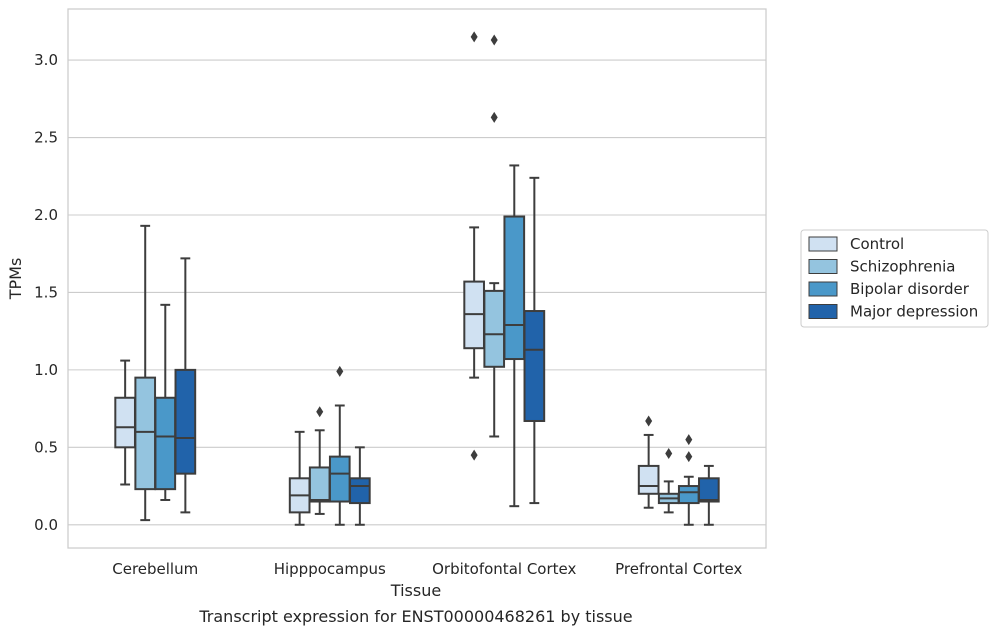 The image size is (997, 634). I want to click on y-axis-label: TPMs, so click(15, 279).